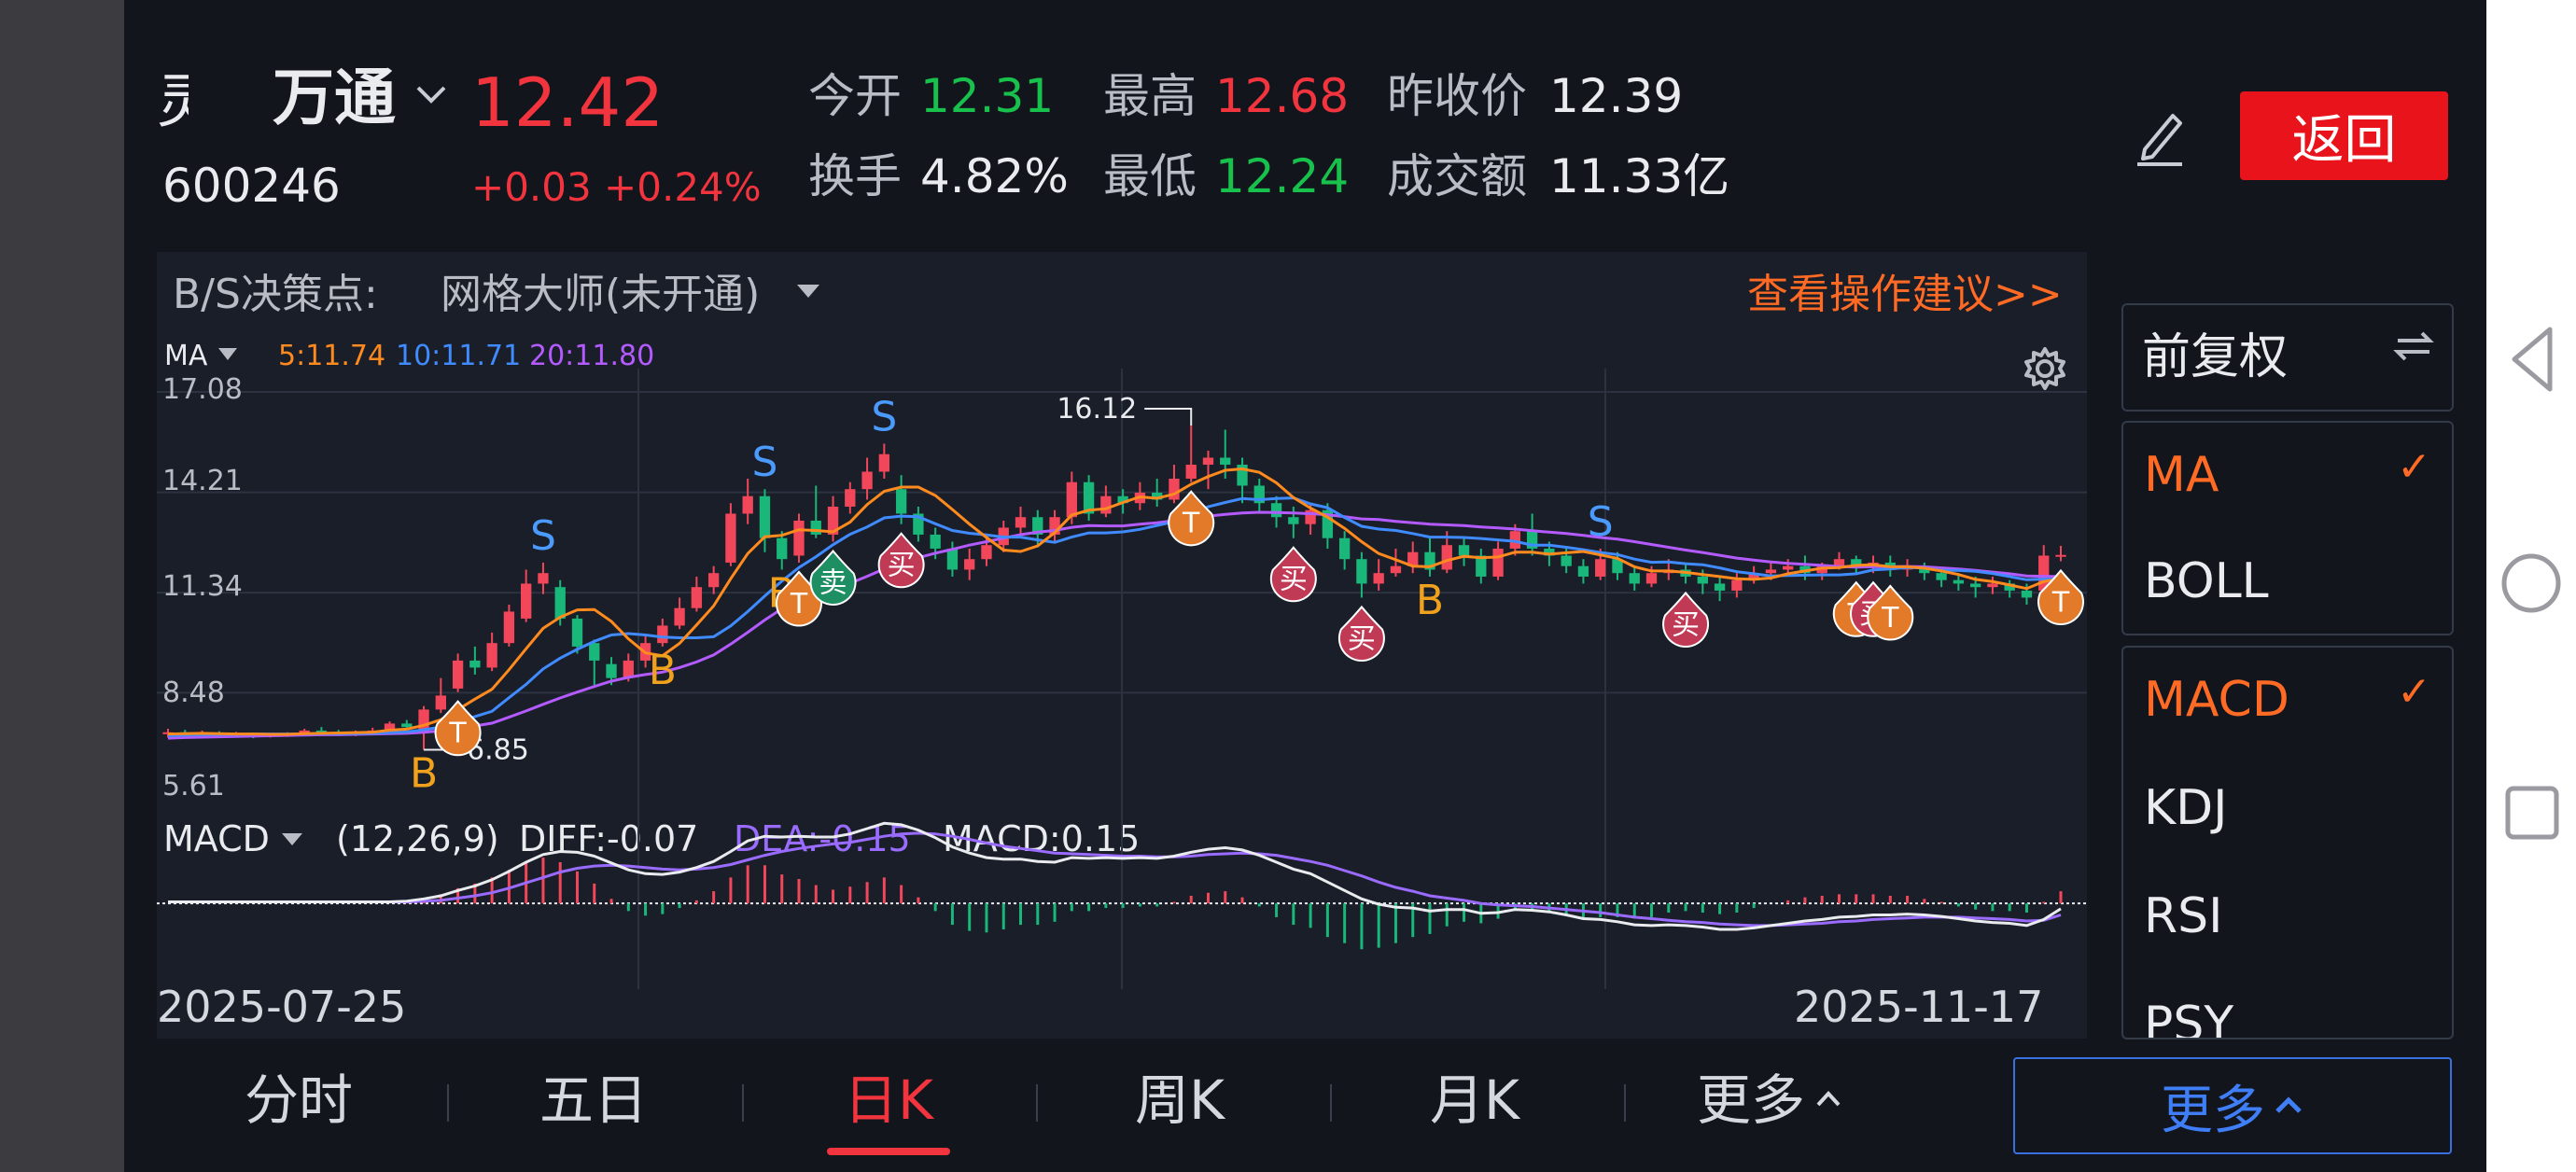 Image resolution: width=2576 pixels, height=1172 pixels. Describe the element at coordinates (1282, 176) in the screenshot. I see `low-value: 12.24` at that location.